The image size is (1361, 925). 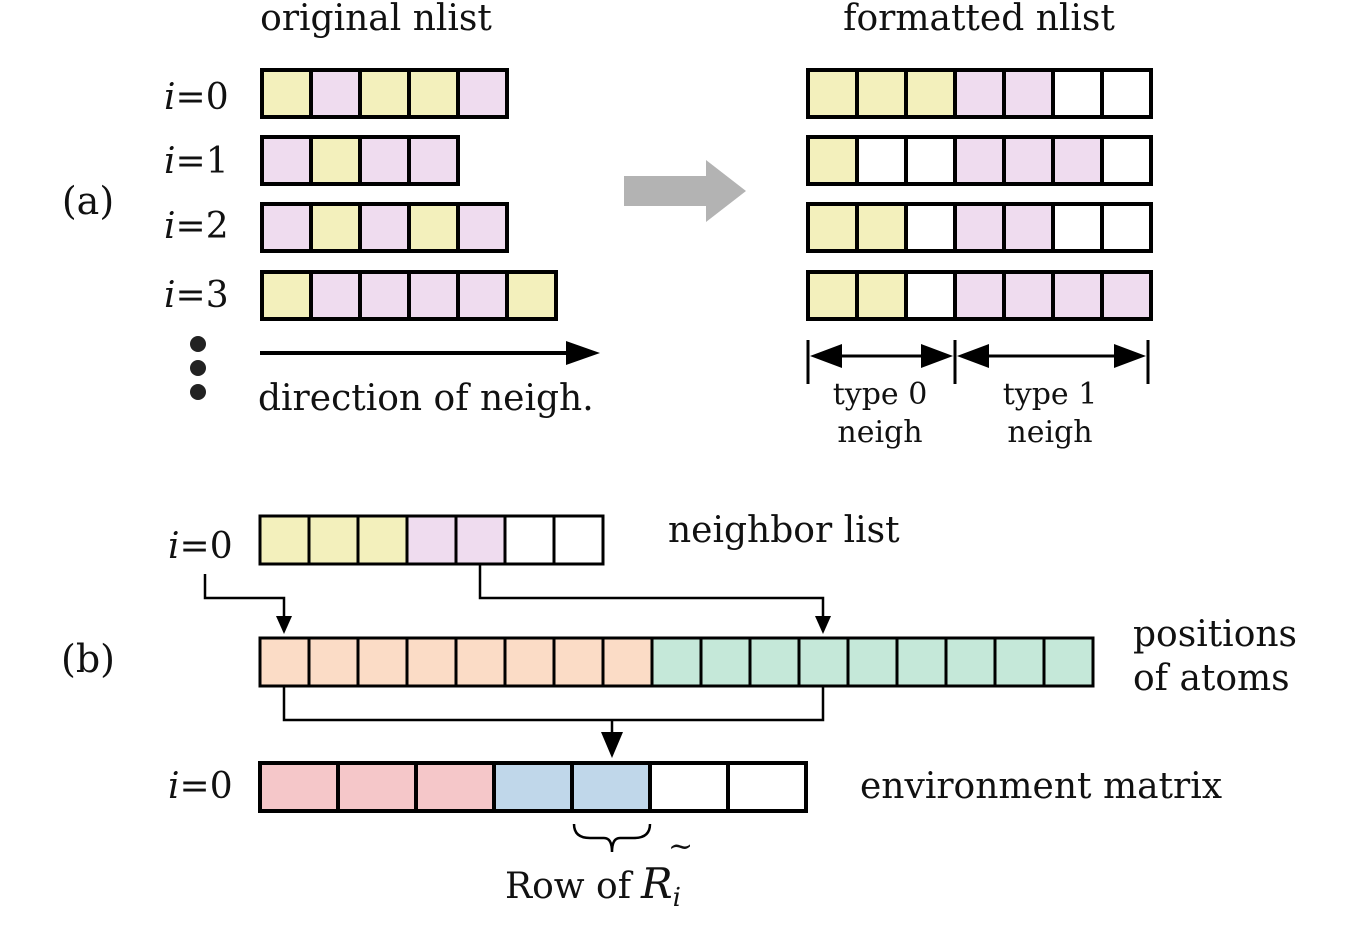 I want to click on formatted-row-3-white-cell, so click(x=930, y=295).